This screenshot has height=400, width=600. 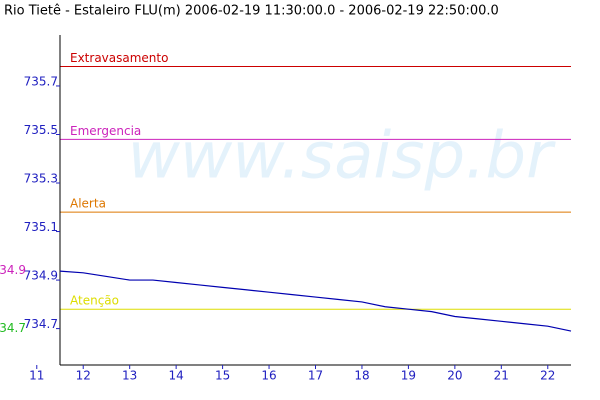 I want to click on x-tick-label: 17, so click(x=315, y=376).